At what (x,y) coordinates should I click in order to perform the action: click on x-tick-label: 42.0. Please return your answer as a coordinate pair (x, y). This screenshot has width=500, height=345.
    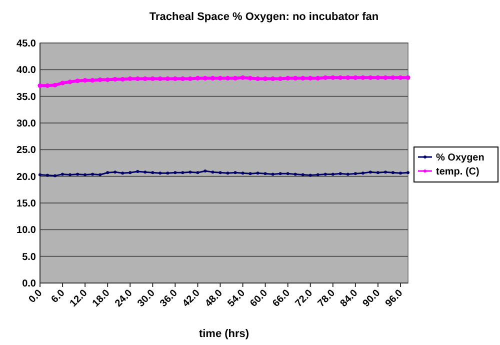
    Looking at the image, I should click on (191, 299).